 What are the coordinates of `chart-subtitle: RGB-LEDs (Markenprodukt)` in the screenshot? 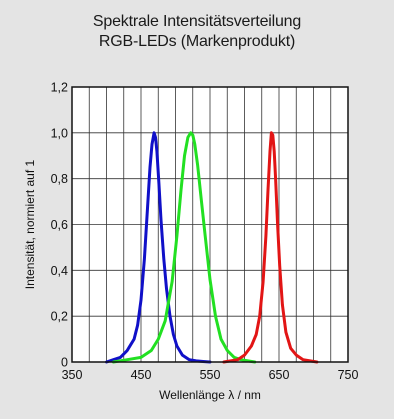 It's located at (197, 41).